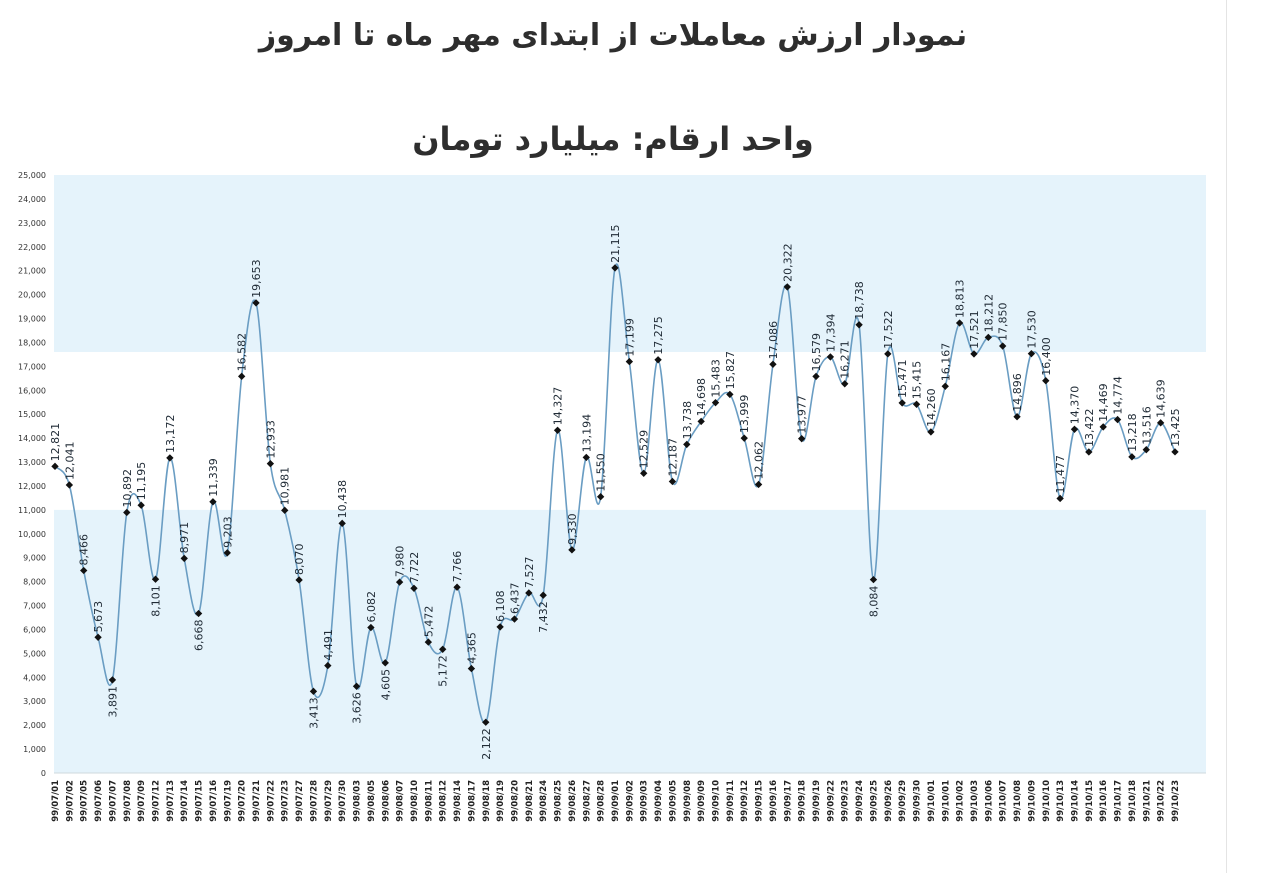  What do you see at coordinates (69, 460) in the screenshot?
I see `data-label: 12,041` at bounding box center [69, 460].